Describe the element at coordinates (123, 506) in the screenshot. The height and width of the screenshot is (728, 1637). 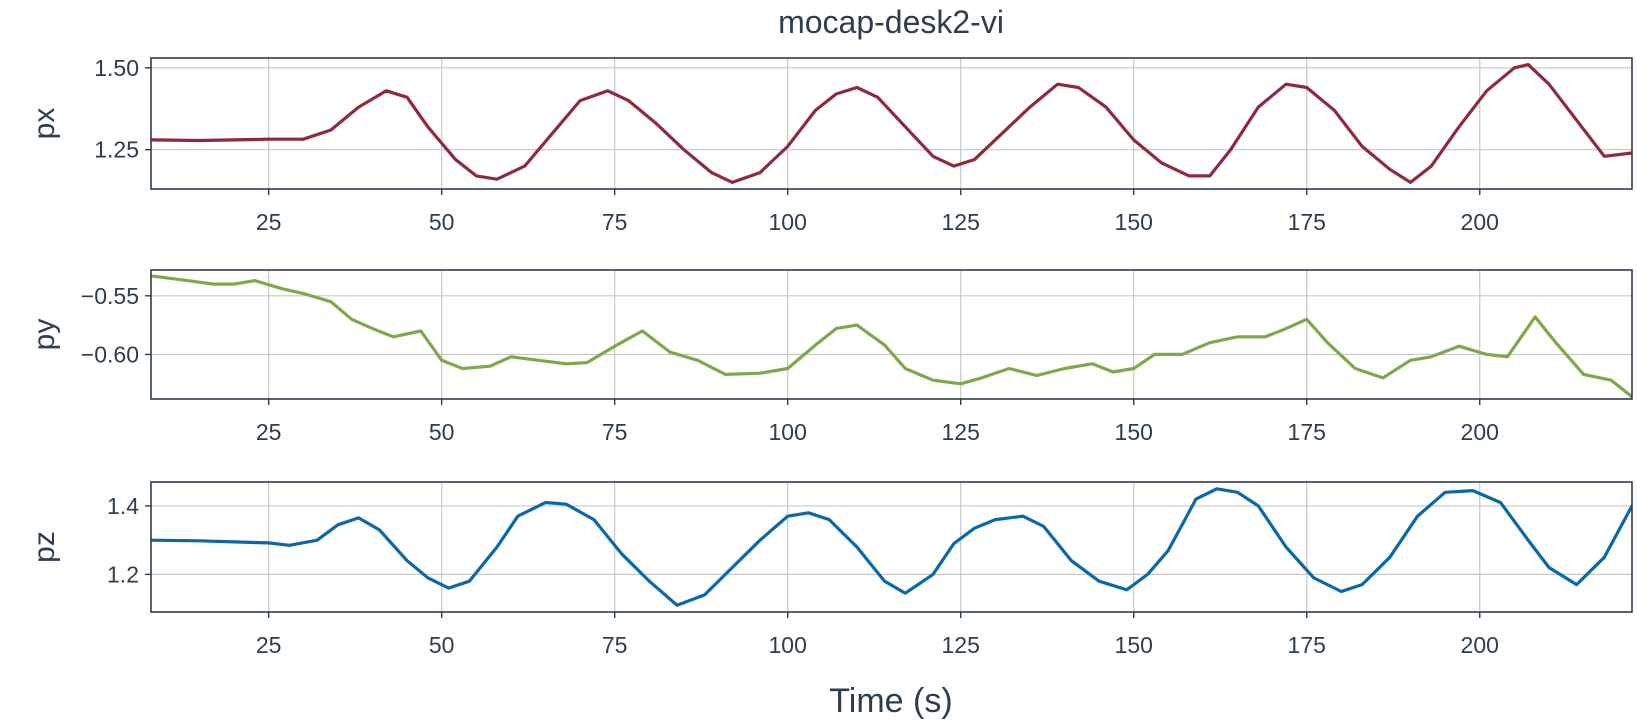
I see `y-tick-label: 1.4` at that location.